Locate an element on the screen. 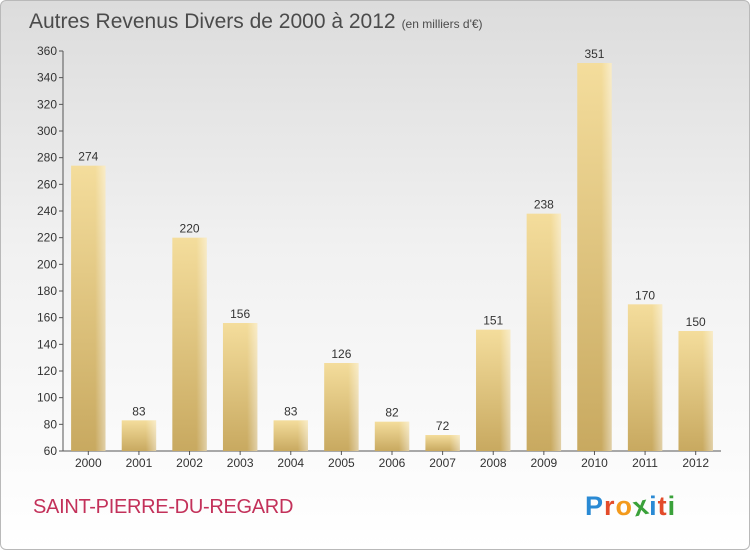  y-tick-label: 120 is located at coordinates (47, 371).